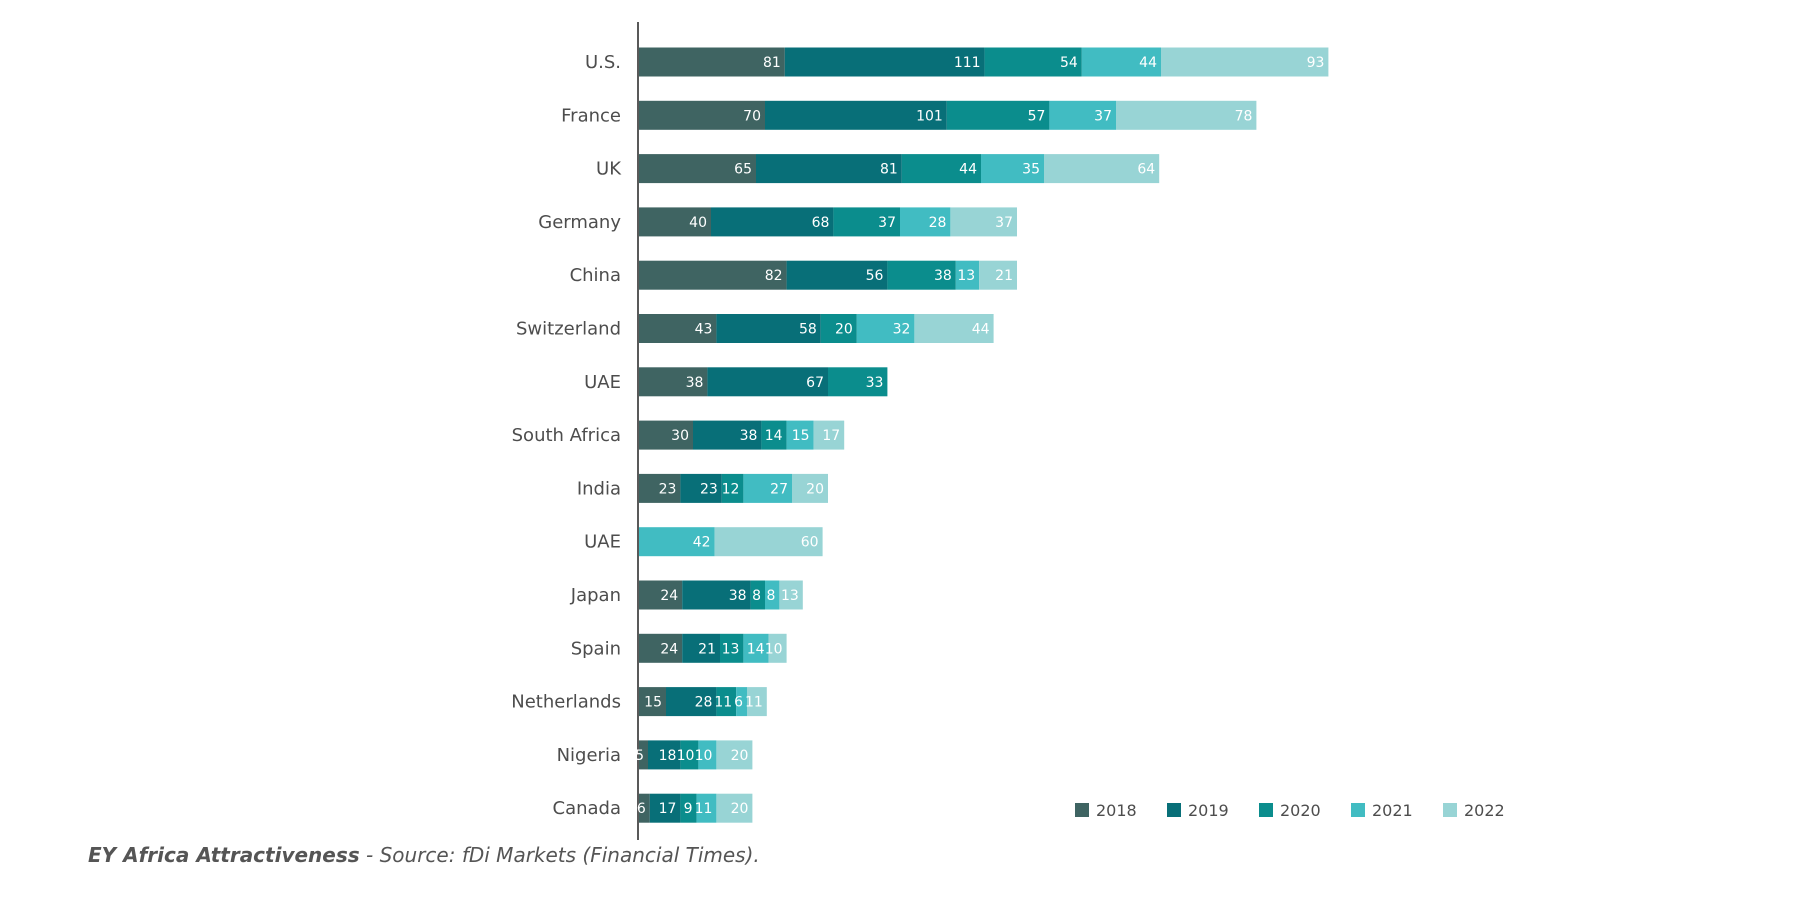 The height and width of the screenshot is (900, 1800). What do you see at coordinates (967, 63) in the screenshot?
I see `data-label-2019: 111` at bounding box center [967, 63].